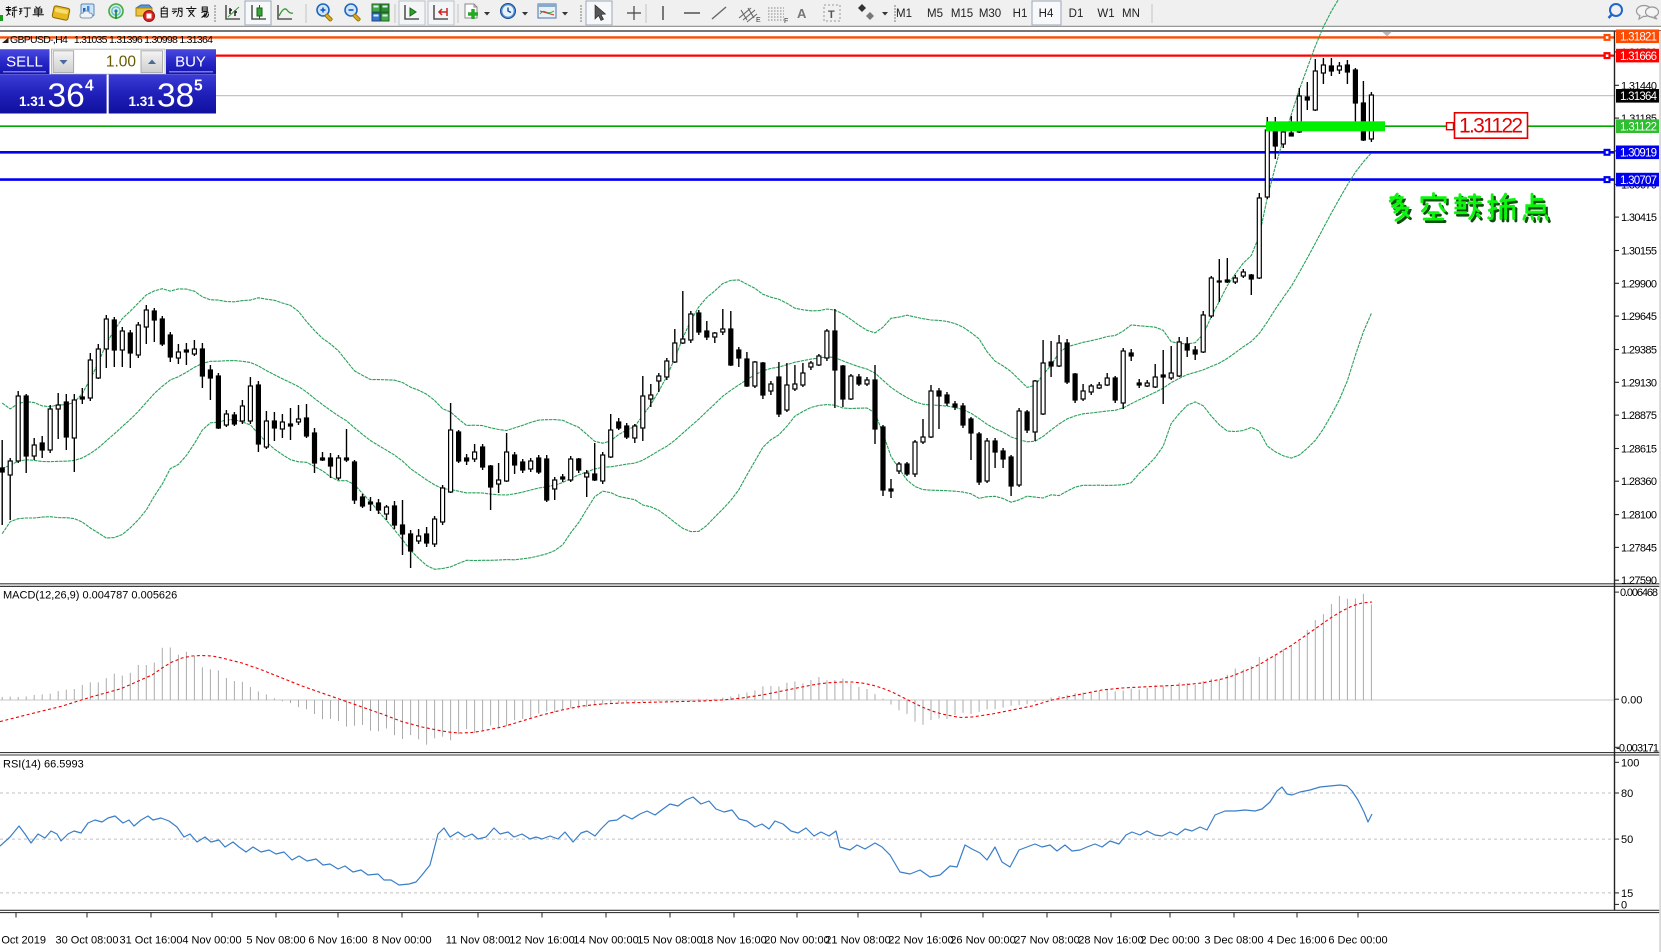 This screenshot has height=952, width=1661. I want to click on svg-text: 8 Nov 00:00, so click(401, 941).